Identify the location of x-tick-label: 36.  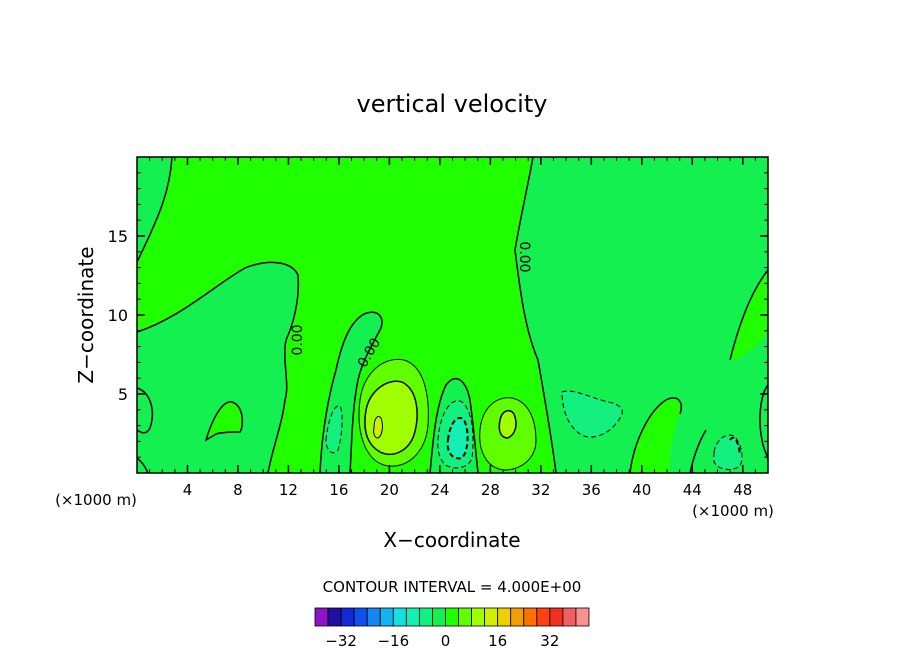
(591, 490).